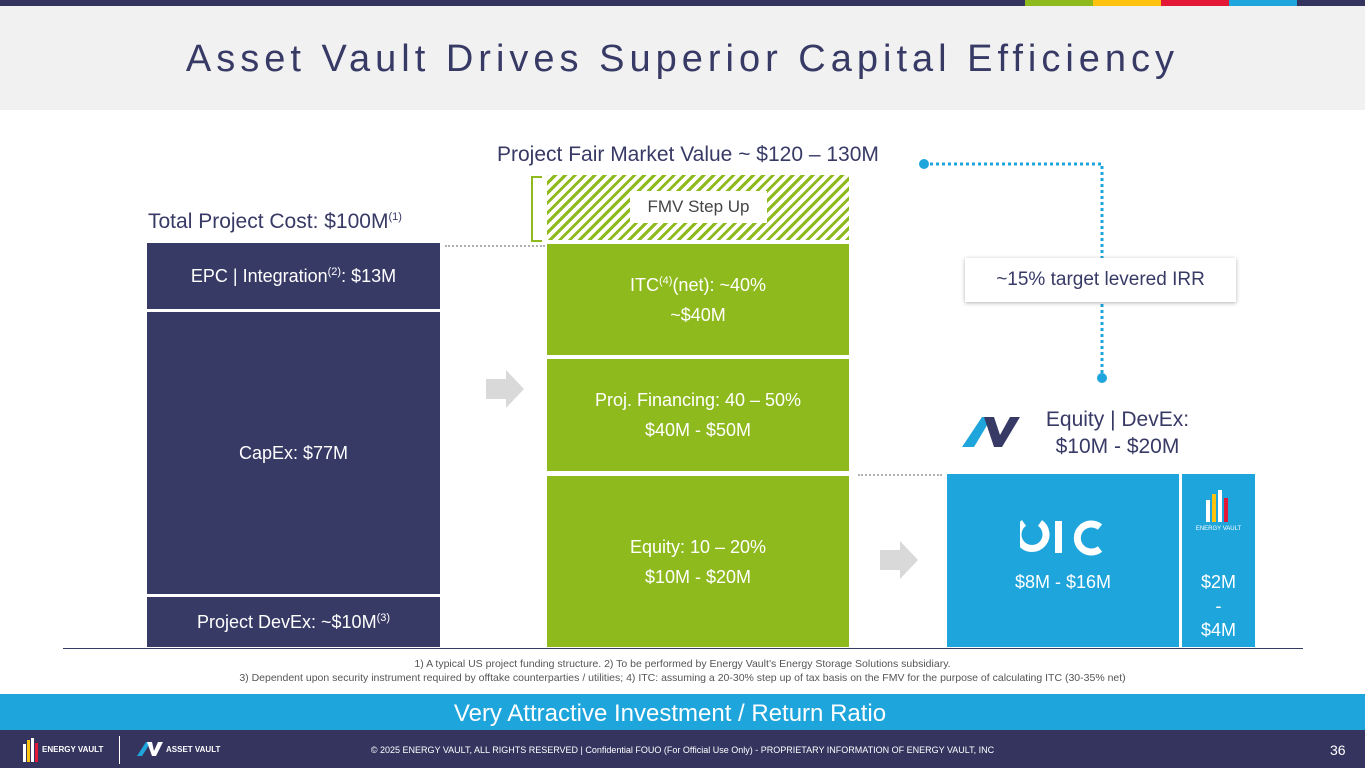  Describe the element at coordinates (293, 622) in the screenshot. I see `project-devex-box: Project DevEx: ~$10M(3)` at that location.